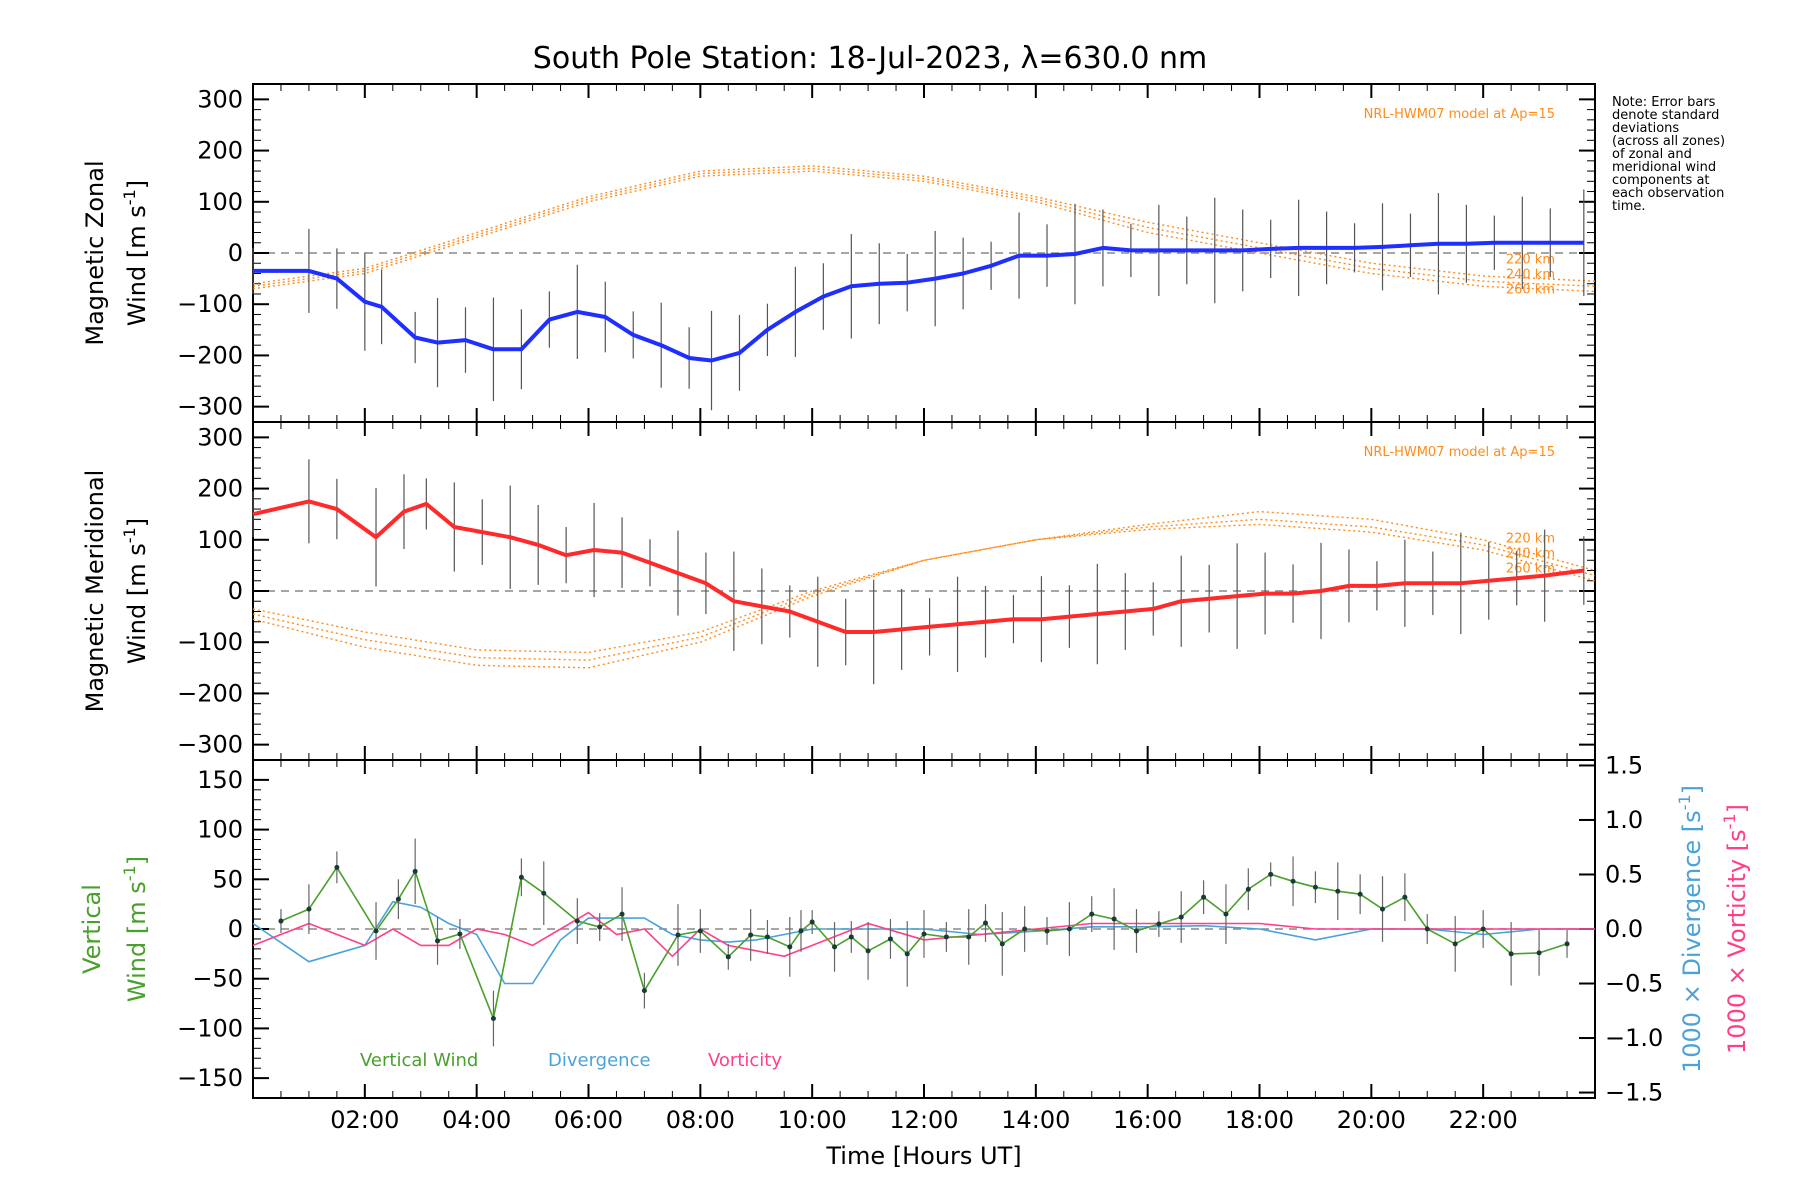  I want to click on vorticity-ylabel: 1000 × Vorticity [s-1], so click(1735, 929).